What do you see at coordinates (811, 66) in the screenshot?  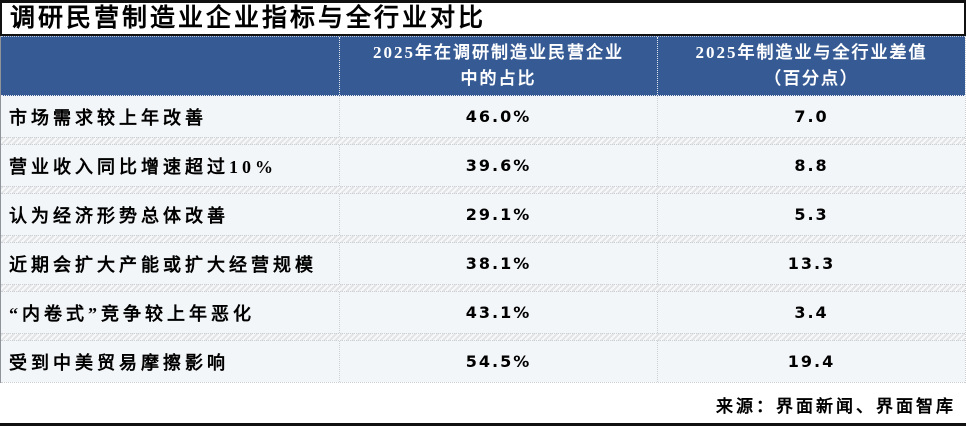 I see `header-cell-diff: 2025年制造业与全行业差值 （百分点）` at bounding box center [811, 66].